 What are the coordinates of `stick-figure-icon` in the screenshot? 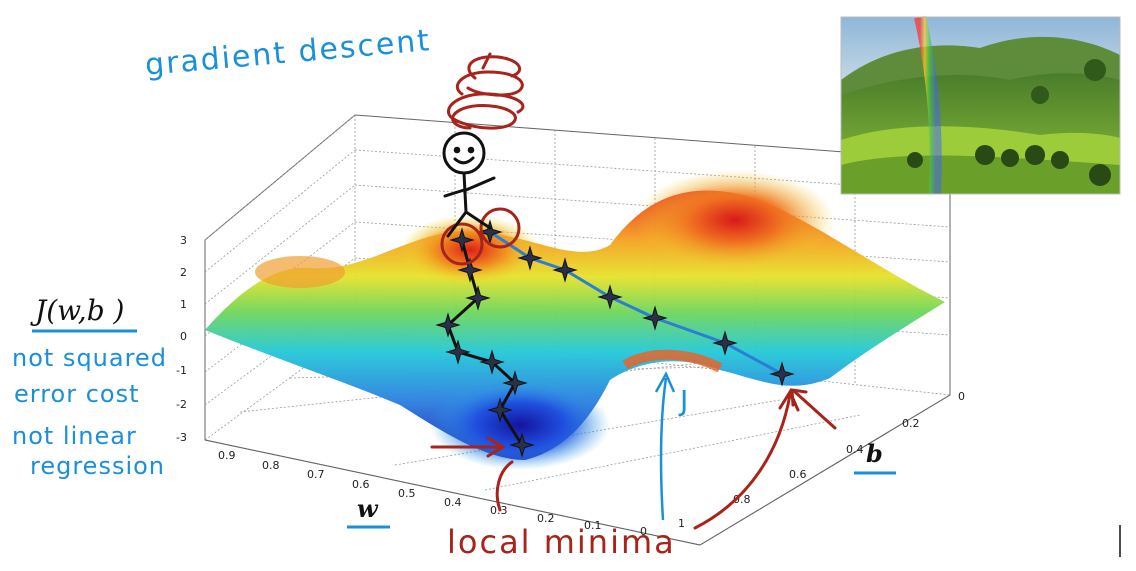 It's located at (469, 184).